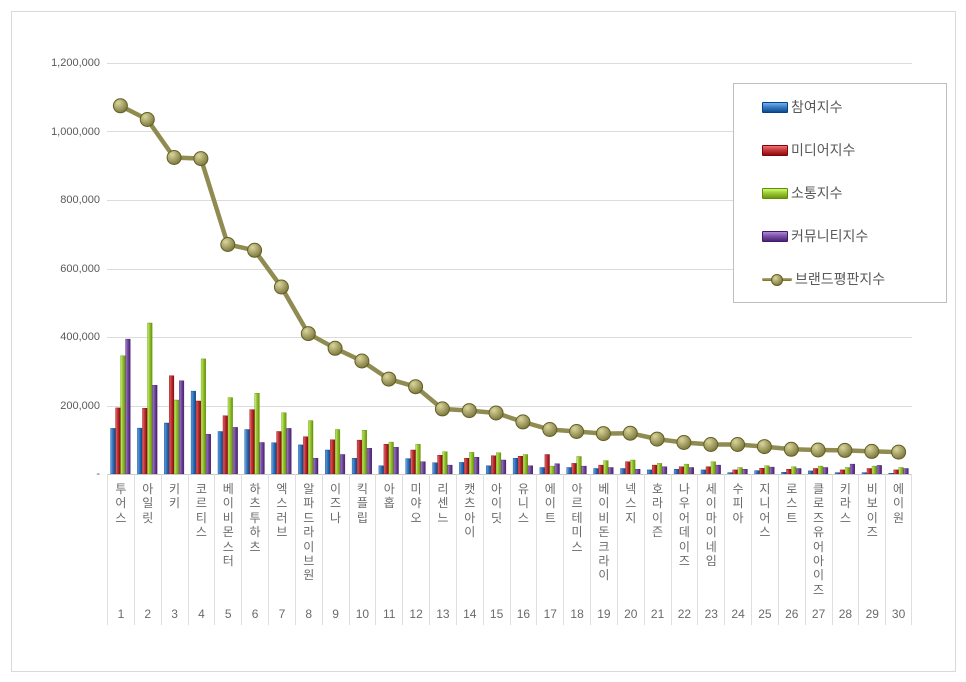 Image resolution: width=966 pixels, height=682 pixels. I want to click on bar-참여지수-7, so click(274, 458).